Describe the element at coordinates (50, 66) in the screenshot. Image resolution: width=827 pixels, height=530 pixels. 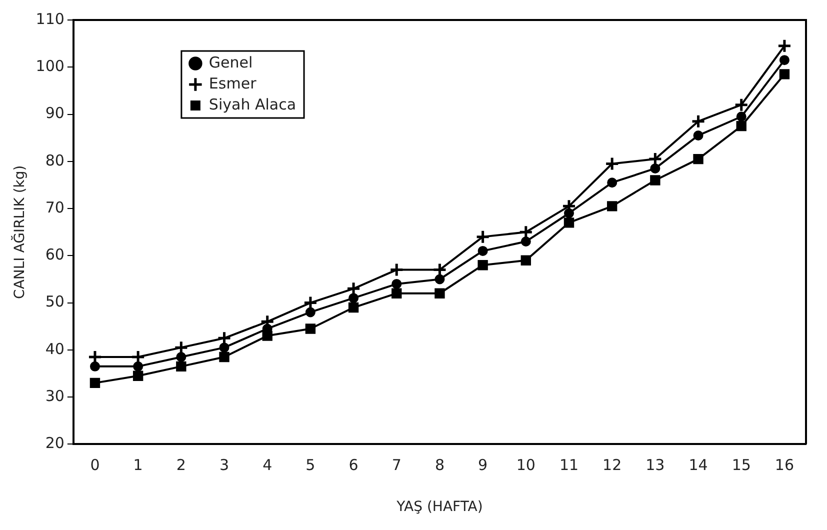
I see `y-tick-label: 100` at that location.